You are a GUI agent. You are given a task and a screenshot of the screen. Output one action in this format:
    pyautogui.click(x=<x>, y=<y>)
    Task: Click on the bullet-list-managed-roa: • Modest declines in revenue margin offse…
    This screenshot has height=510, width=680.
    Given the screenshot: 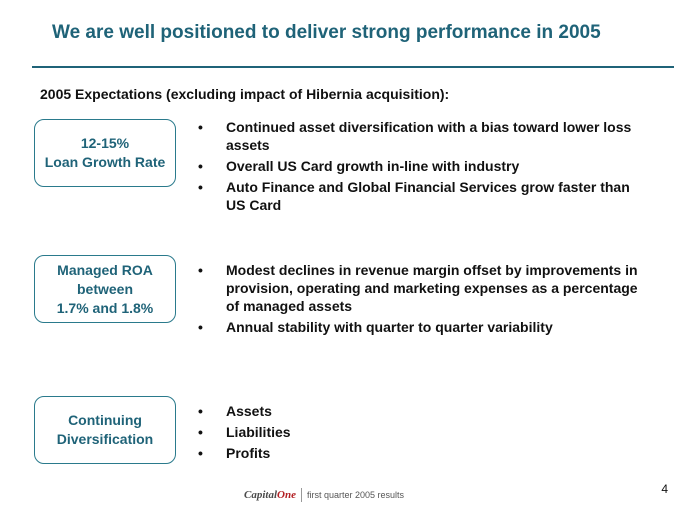 What is the action you would take?
    pyautogui.click(x=423, y=300)
    